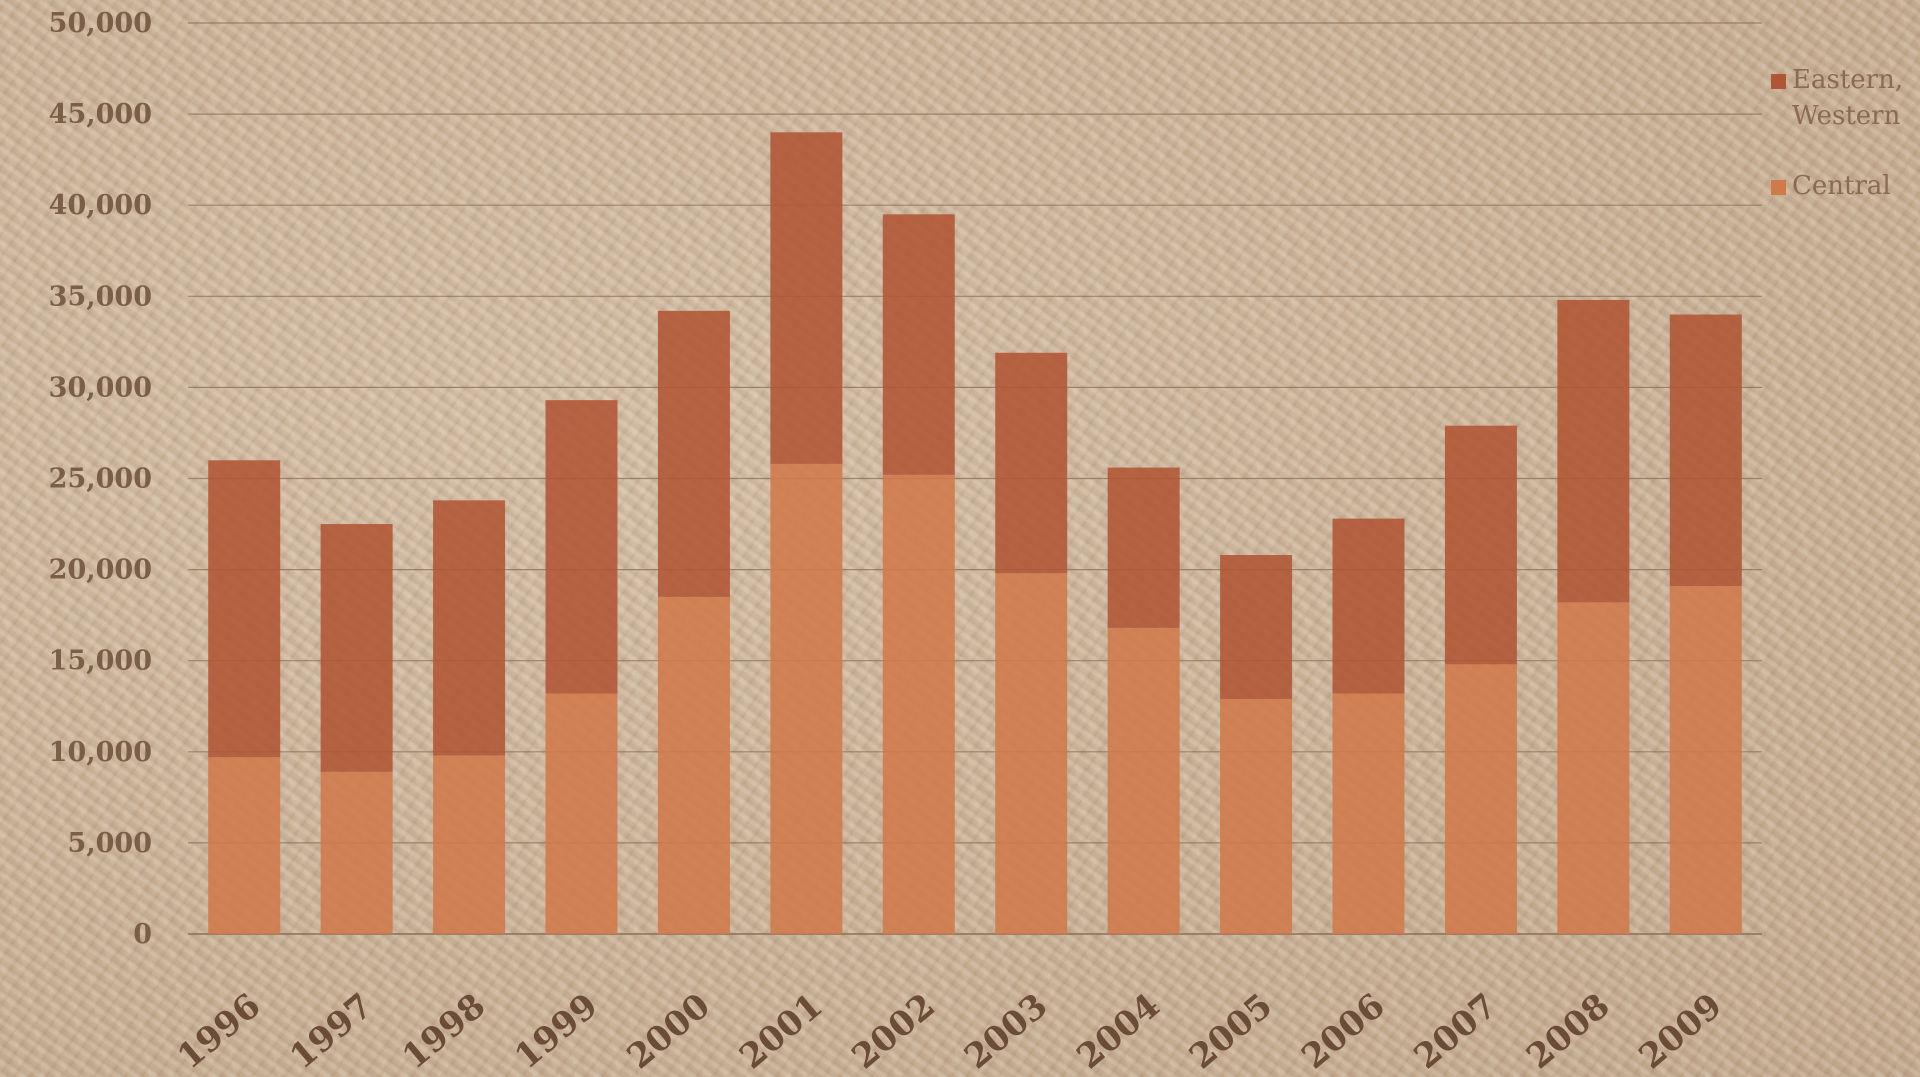  Describe the element at coordinates (469, 844) in the screenshot. I see `bar-1998-central` at that location.